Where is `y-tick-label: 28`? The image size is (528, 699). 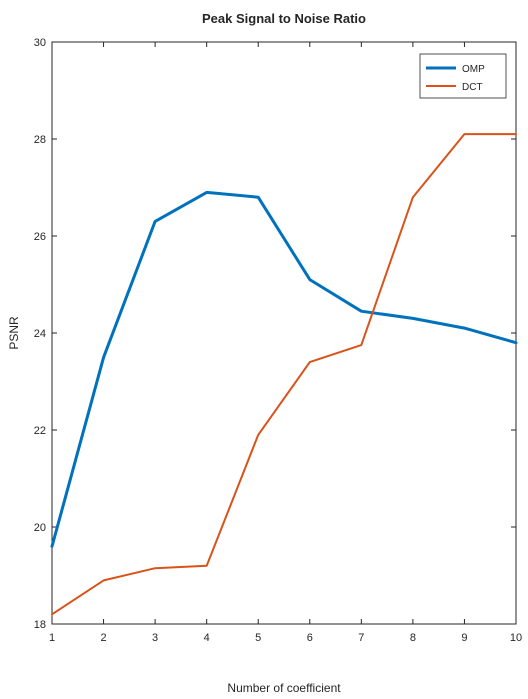 y-tick-label: 28 is located at coordinates (40, 140).